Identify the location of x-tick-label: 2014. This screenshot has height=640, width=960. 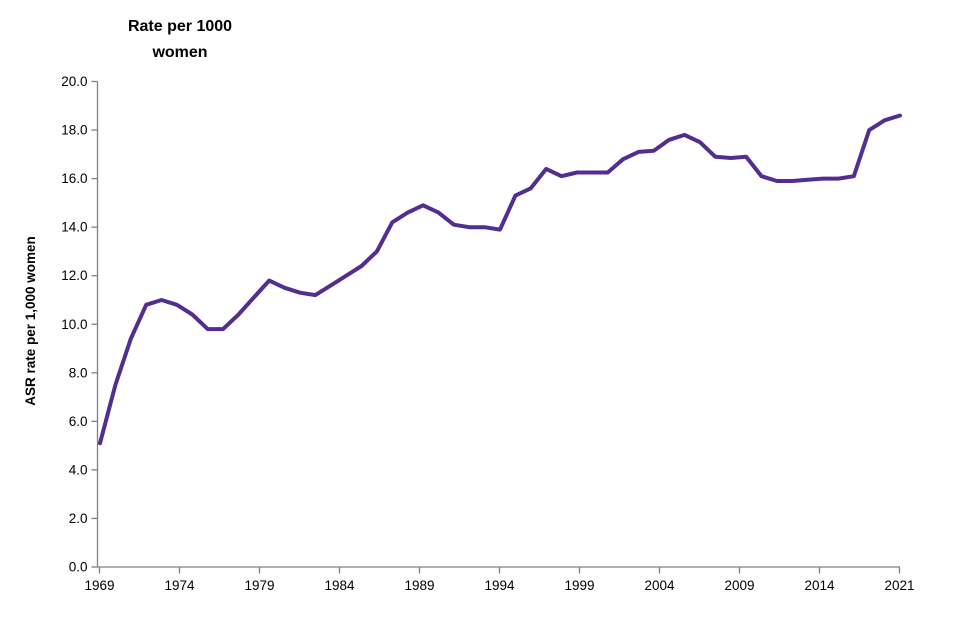
(819, 585).